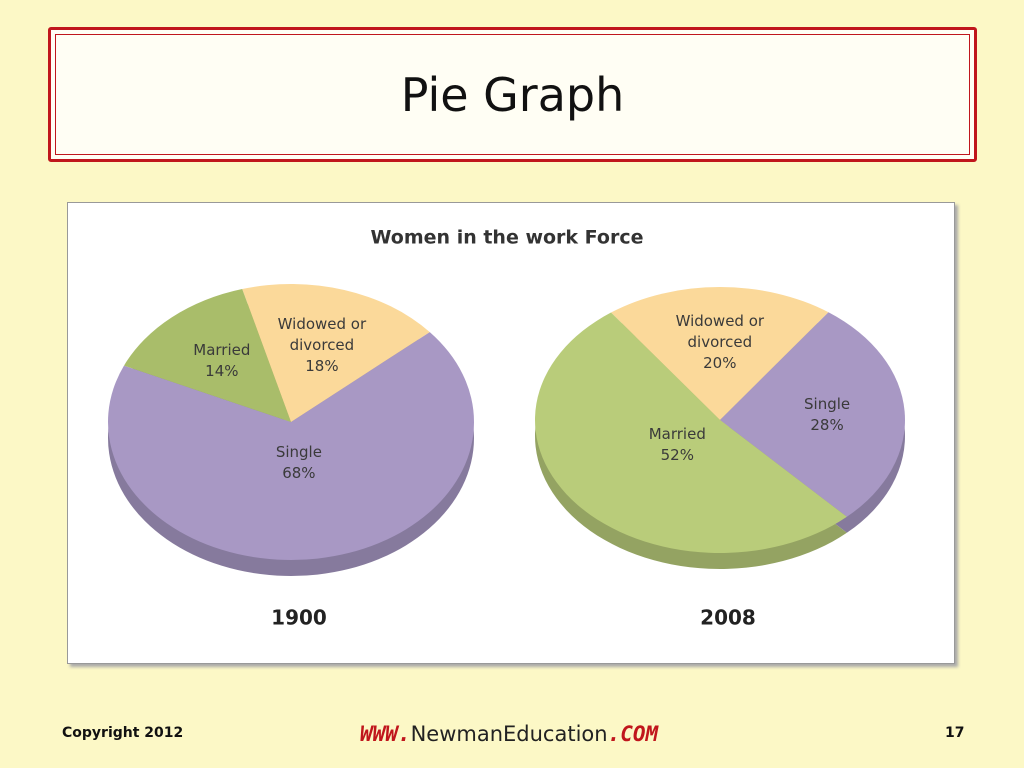 The image size is (1024, 768). What do you see at coordinates (955, 733) in the screenshot?
I see `page-number: 17` at bounding box center [955, 733].